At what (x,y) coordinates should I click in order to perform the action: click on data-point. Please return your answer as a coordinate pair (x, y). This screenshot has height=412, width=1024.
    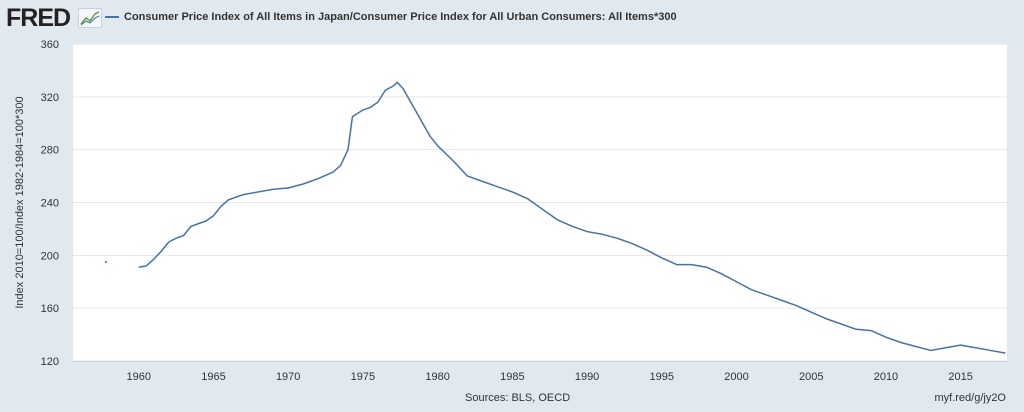
    Looking at the image, I should click on (105, 261).